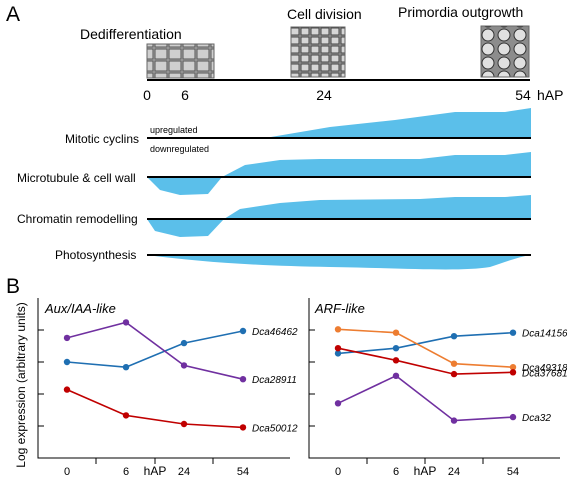 Image resolution: width=567 pixels, height=480 pixels. What do you see at coordinates (377, 207) in the screenshot?
I see `chromatin-up-profile` at bounding box center [377, 207].